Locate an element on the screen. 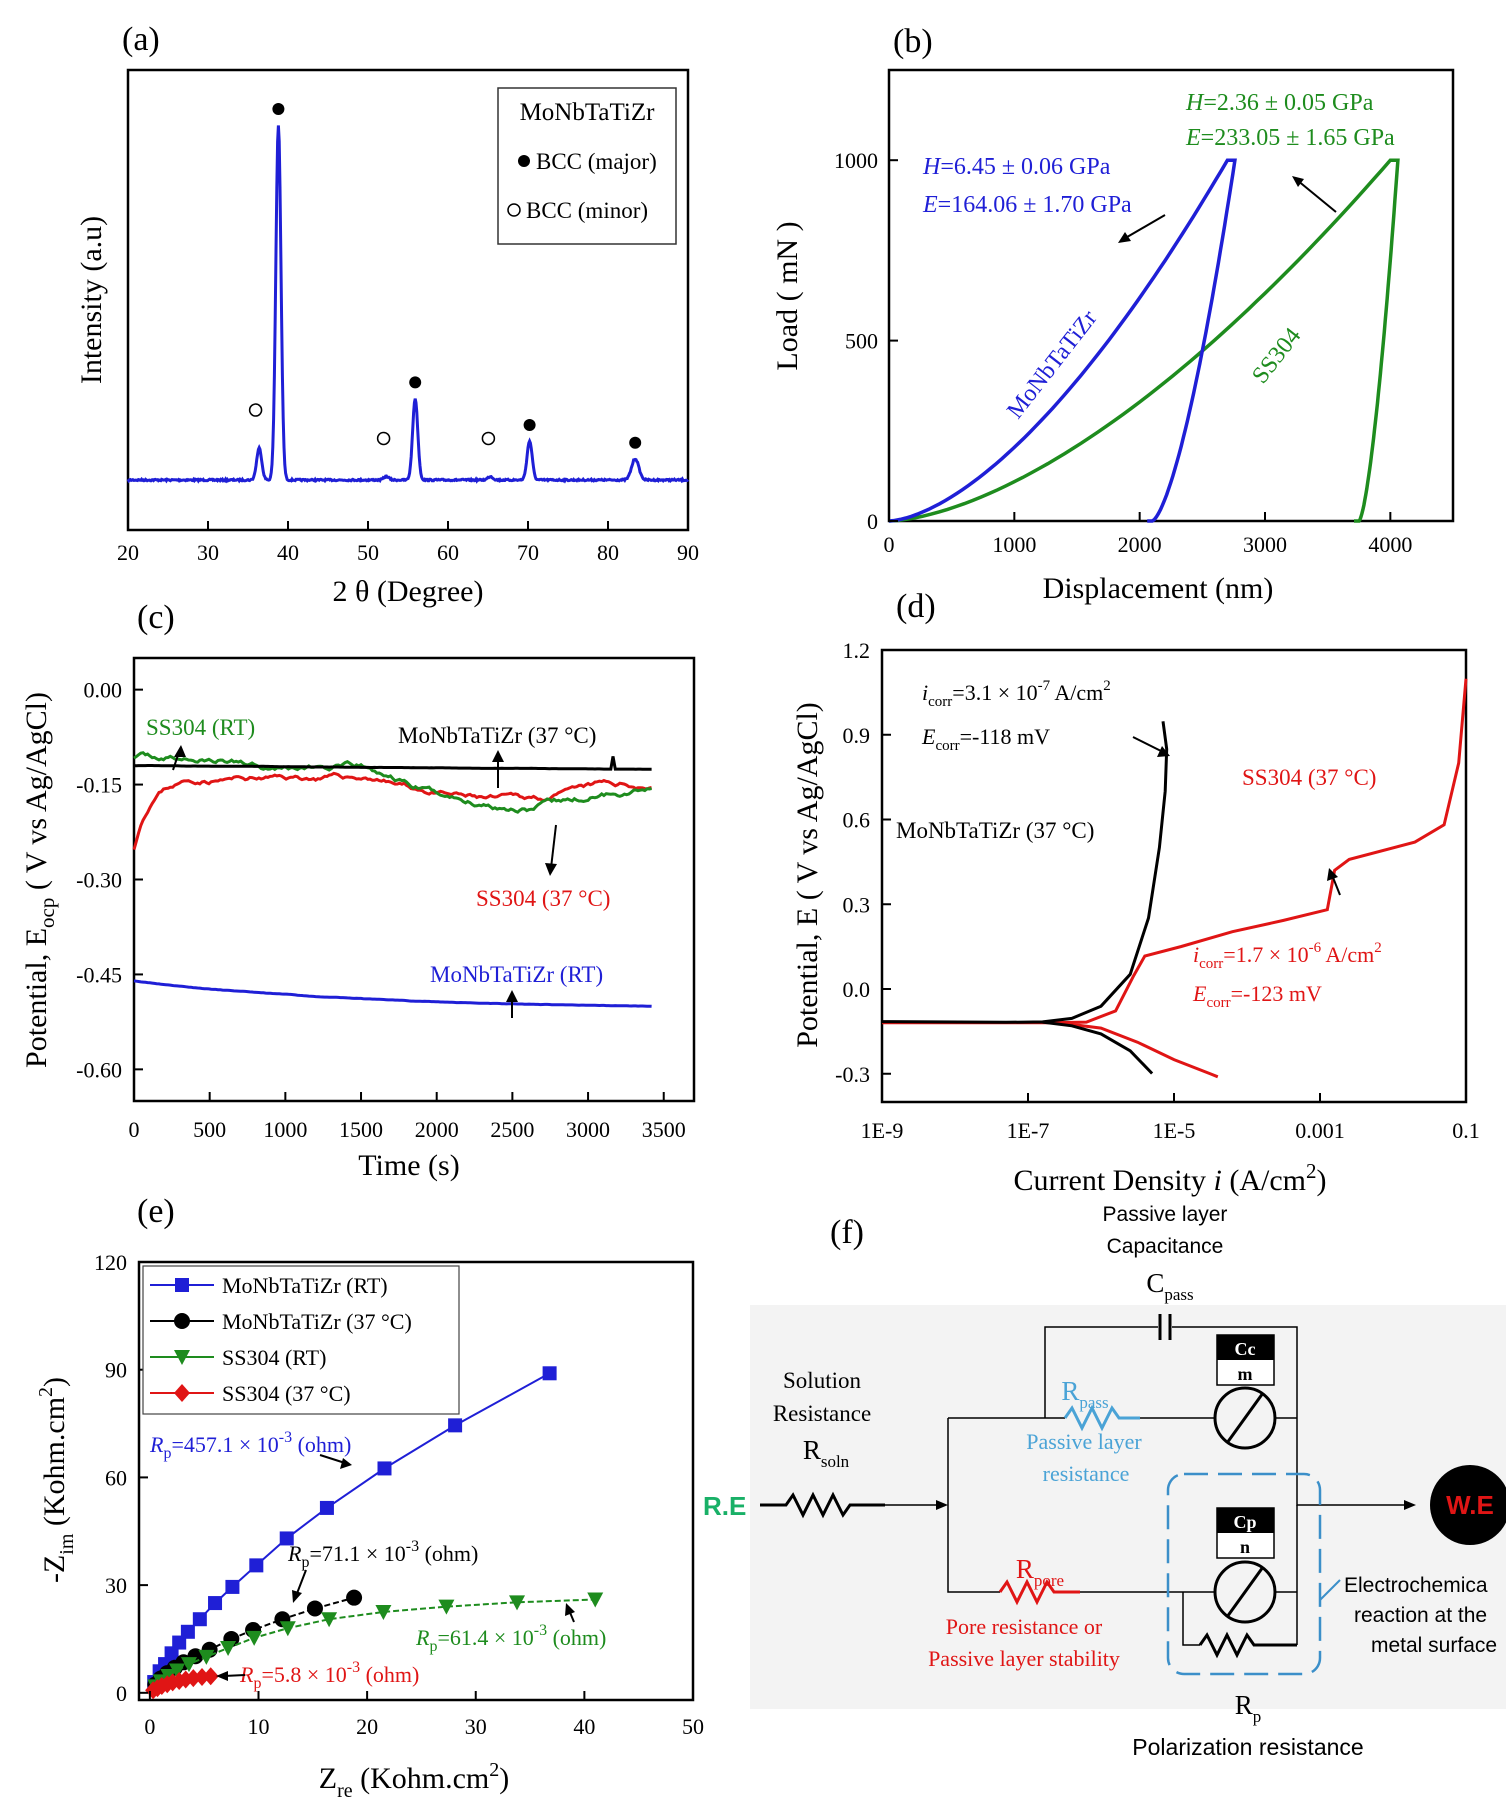 The height and width of the screenshot is (1807, 1506). panel-d-annotation-ecorr-ss304: Ecorr=-123 mV is located at coordinates (1257, 996).